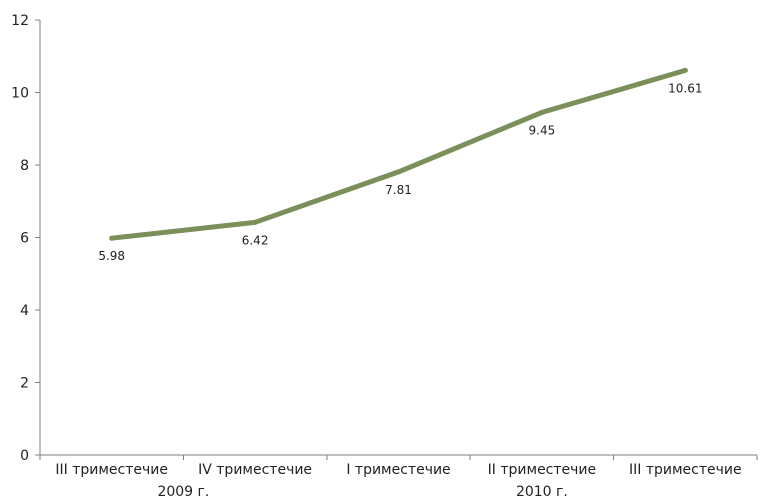 The image size is (763, 499). Describe the element at coordinates (24, 384) in the screenshot. I see `y-tick-label: 2` at that location.